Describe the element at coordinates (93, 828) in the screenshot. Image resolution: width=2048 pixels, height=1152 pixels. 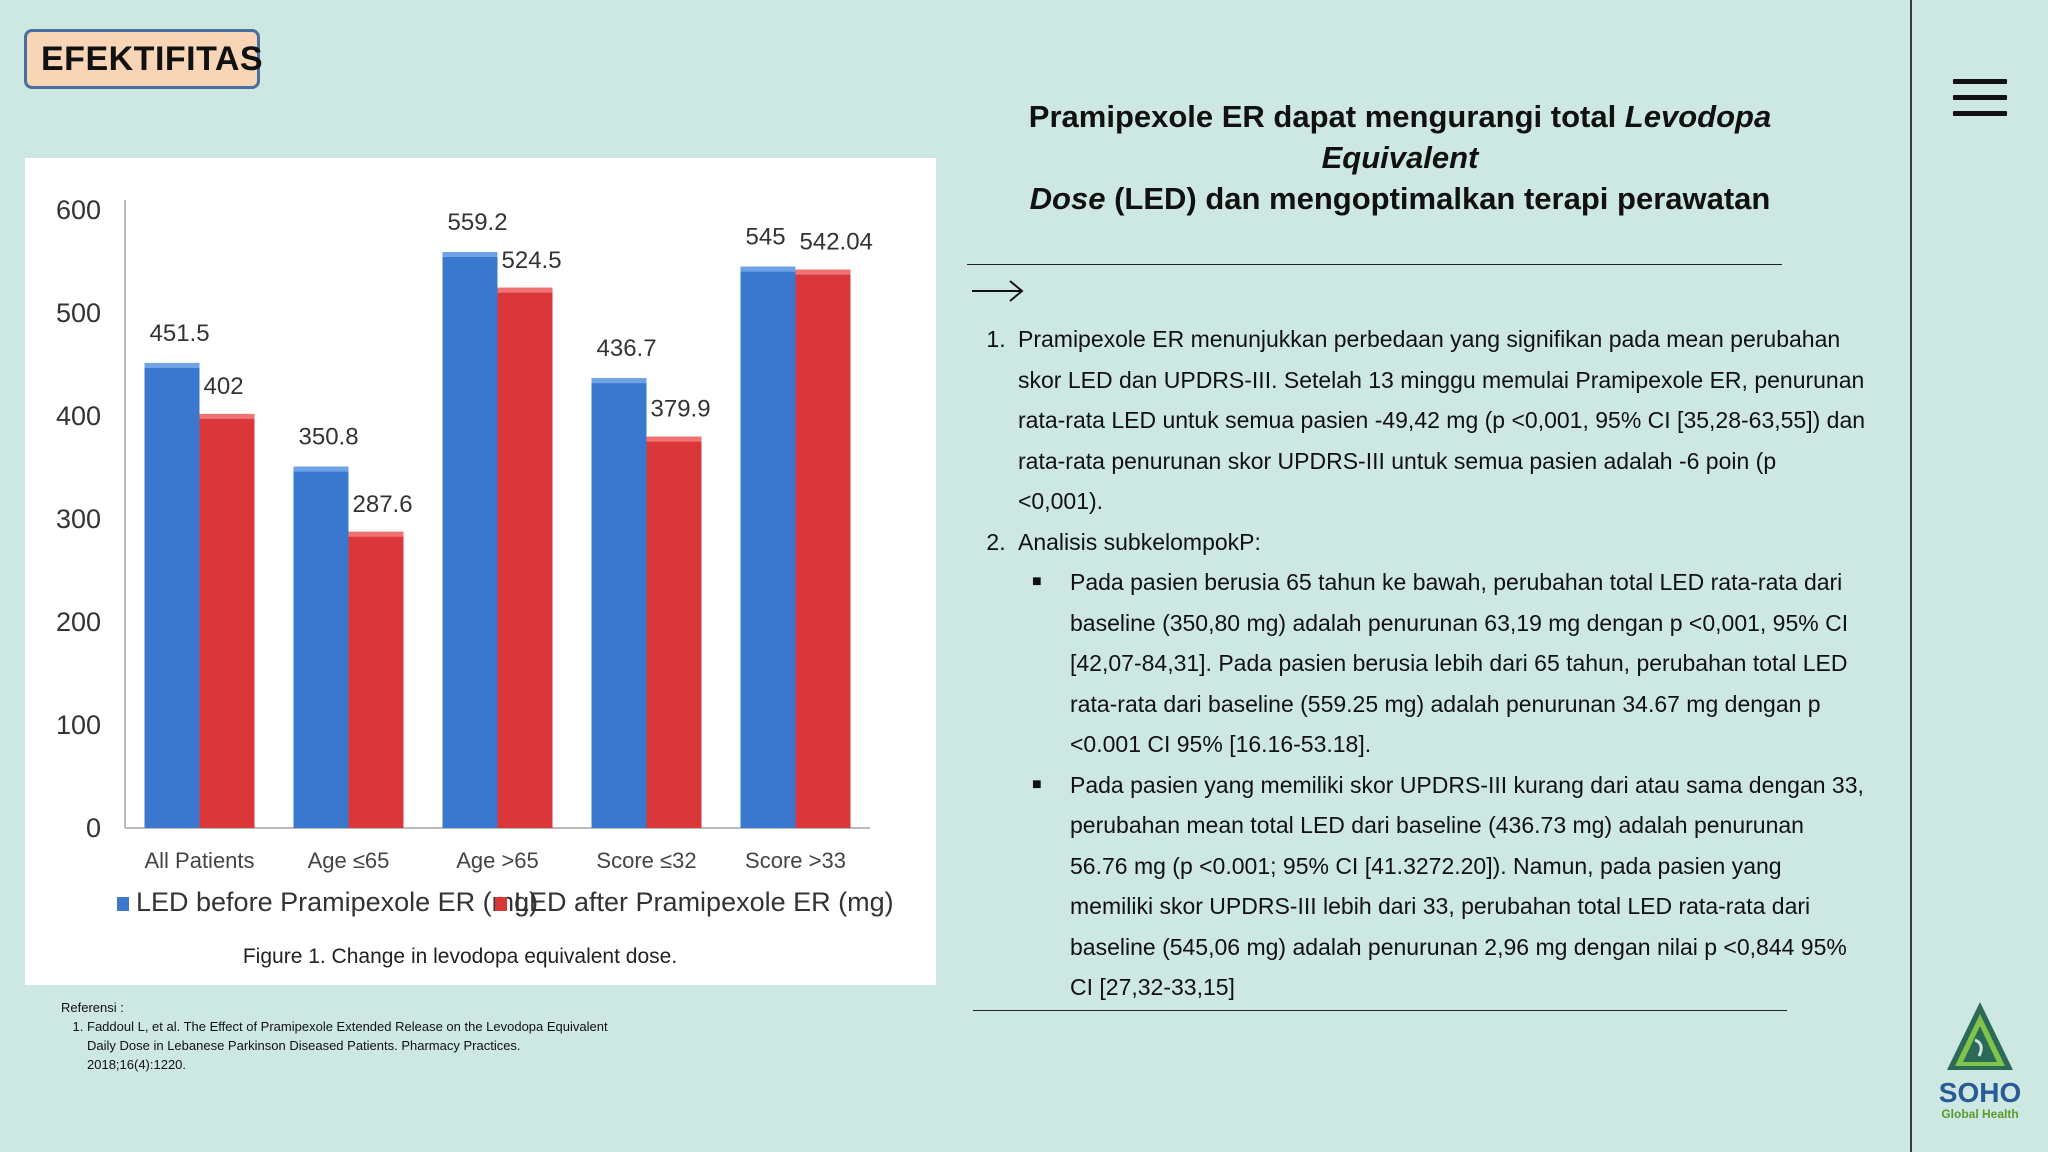
I see `y-tick-label: 0` at that location.